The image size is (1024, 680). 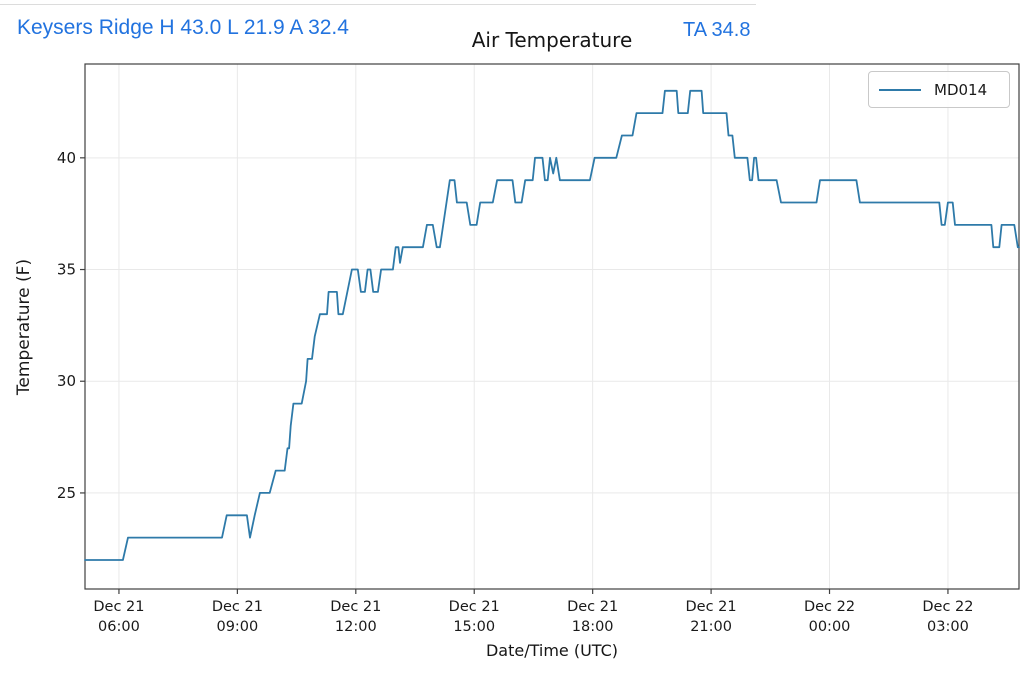 I want to click on y-tick-label: 35, so click(x=66, y=270).